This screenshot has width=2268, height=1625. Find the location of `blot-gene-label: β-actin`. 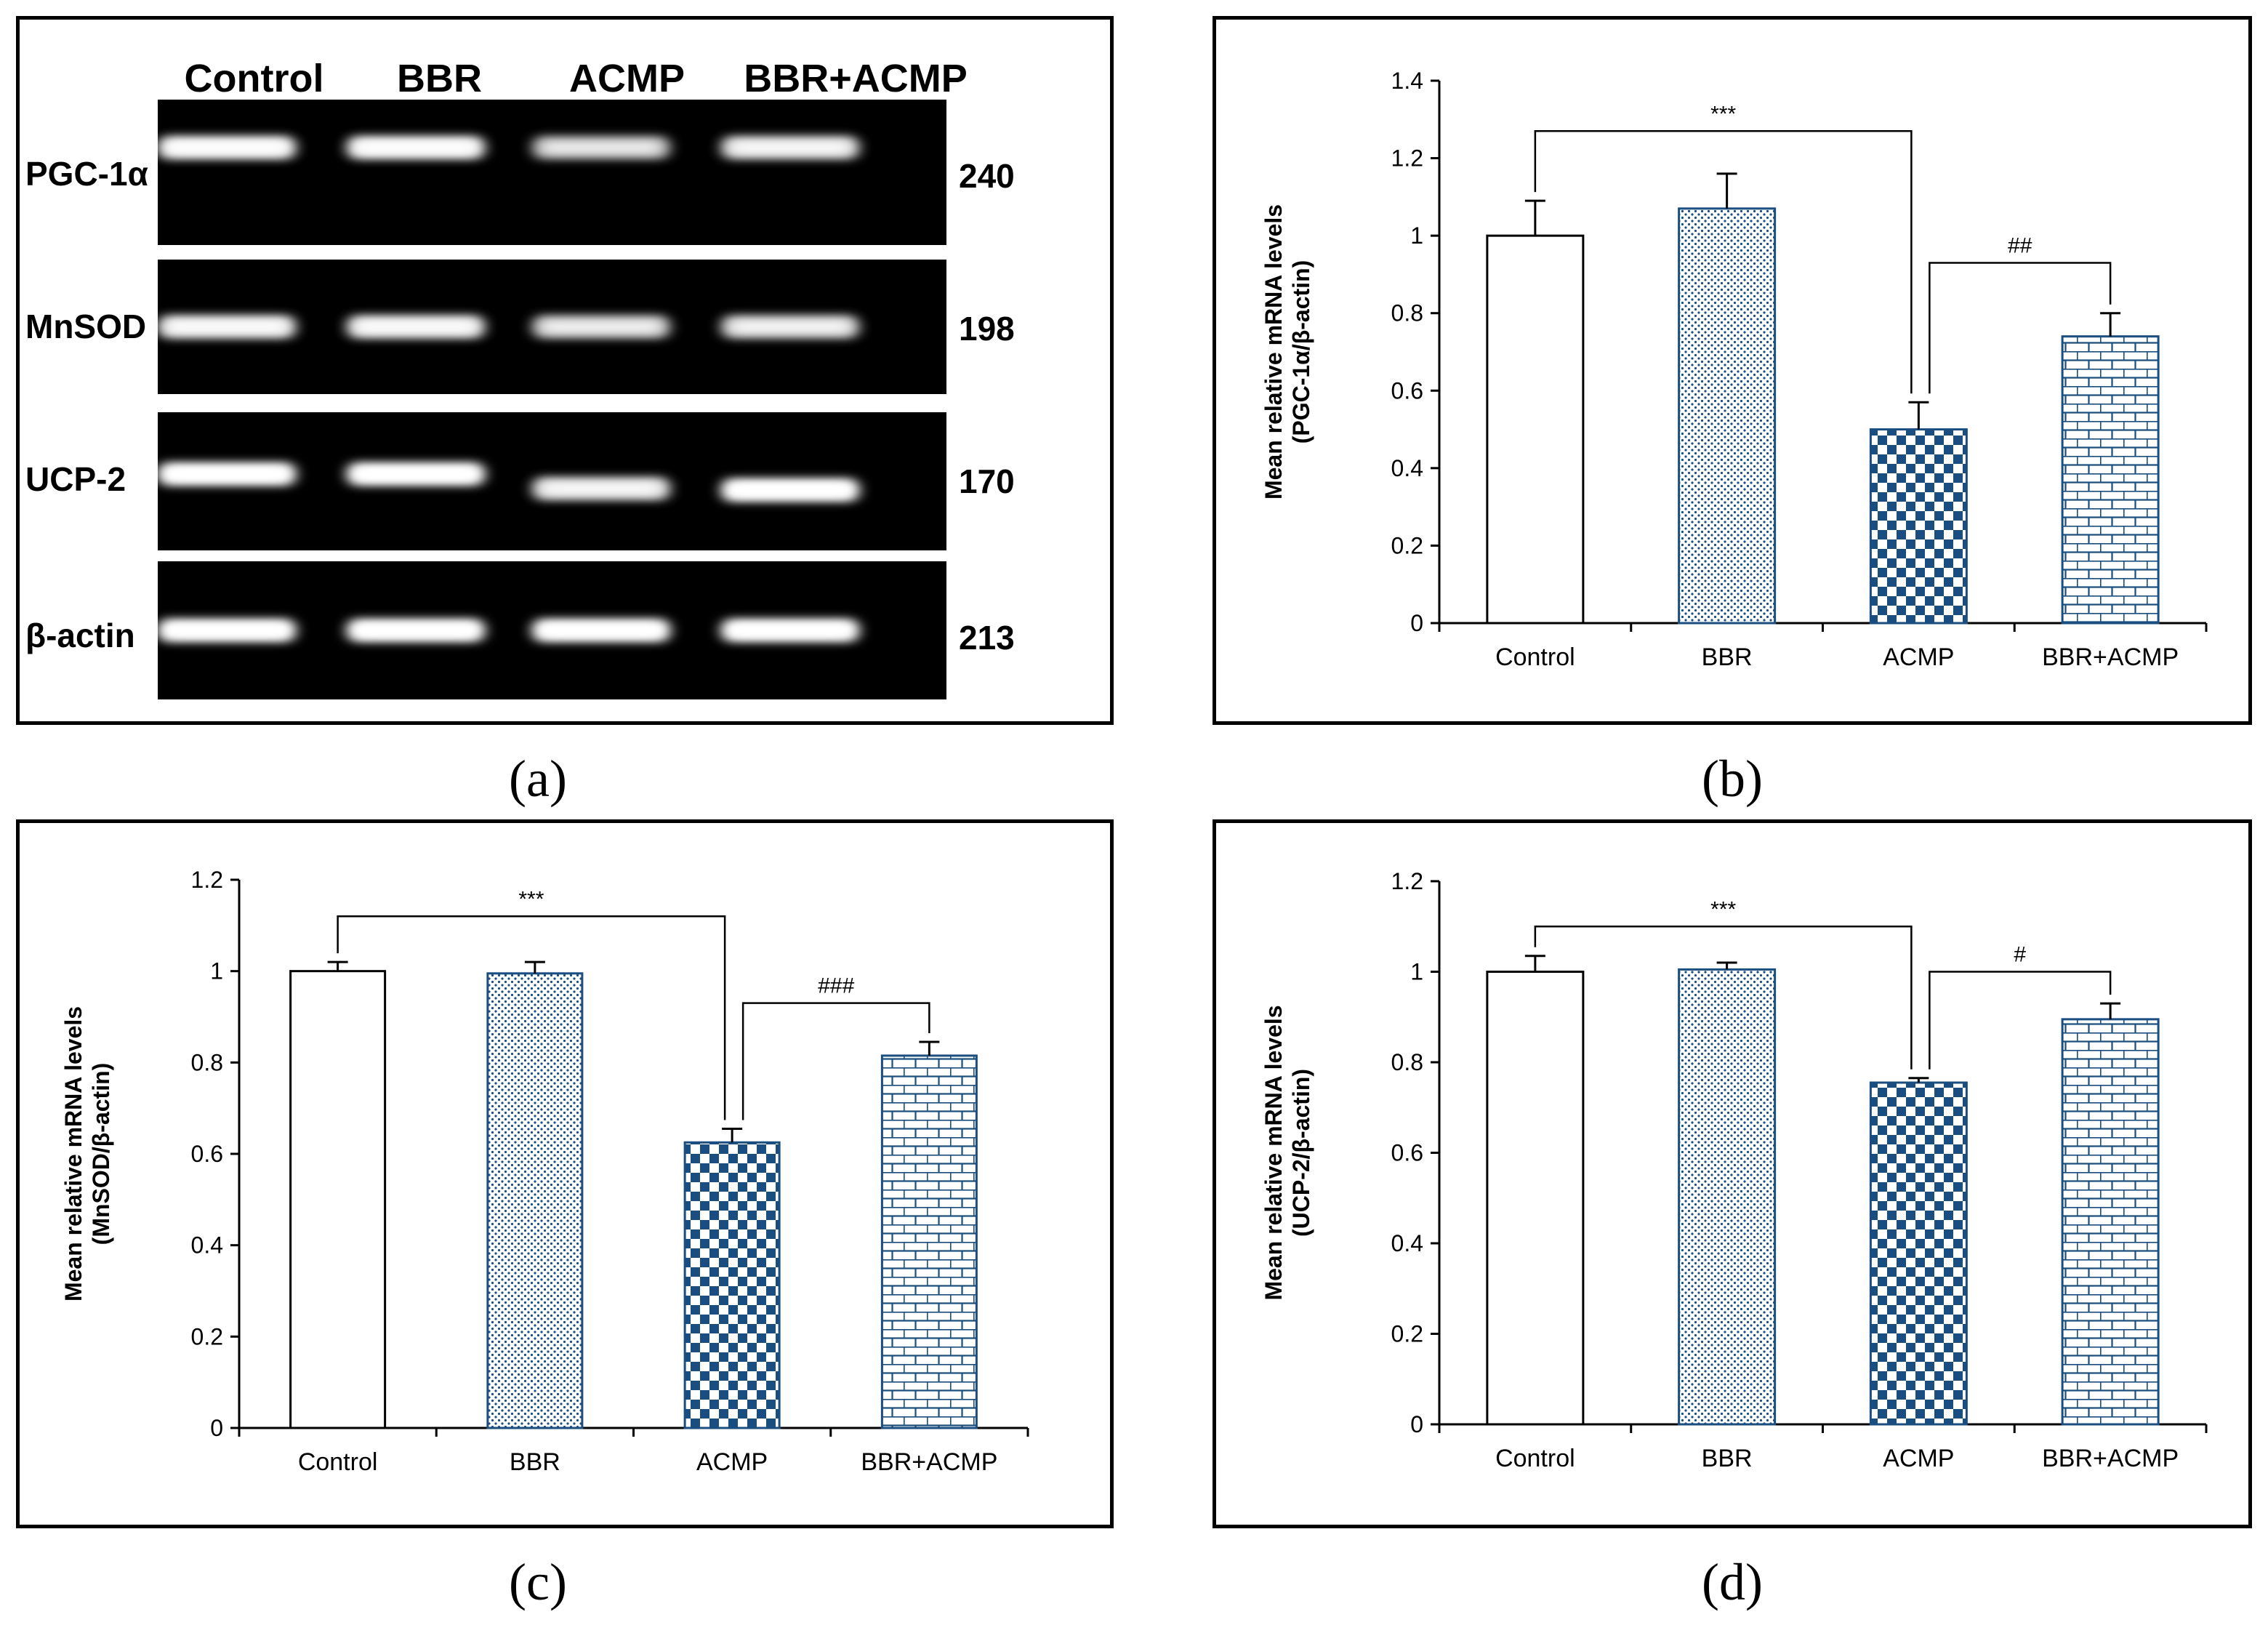

blot-gene-label: β-actin is located at coordinates (80, 635).